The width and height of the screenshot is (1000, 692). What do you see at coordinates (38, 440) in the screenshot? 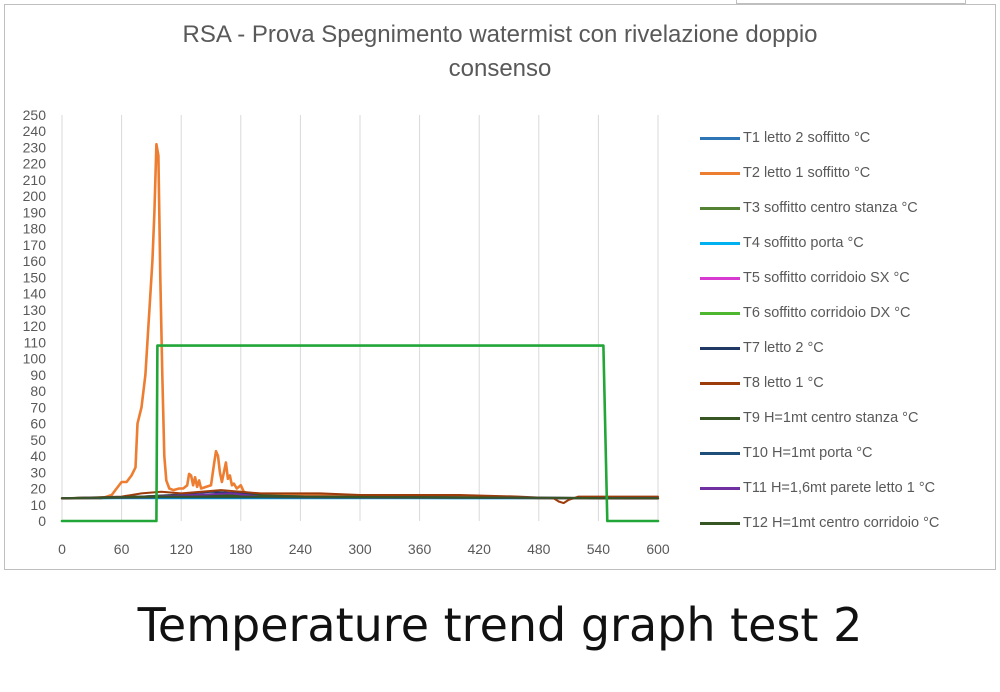
I see `y-tick-label: 50` at bounding box center [38, 440].